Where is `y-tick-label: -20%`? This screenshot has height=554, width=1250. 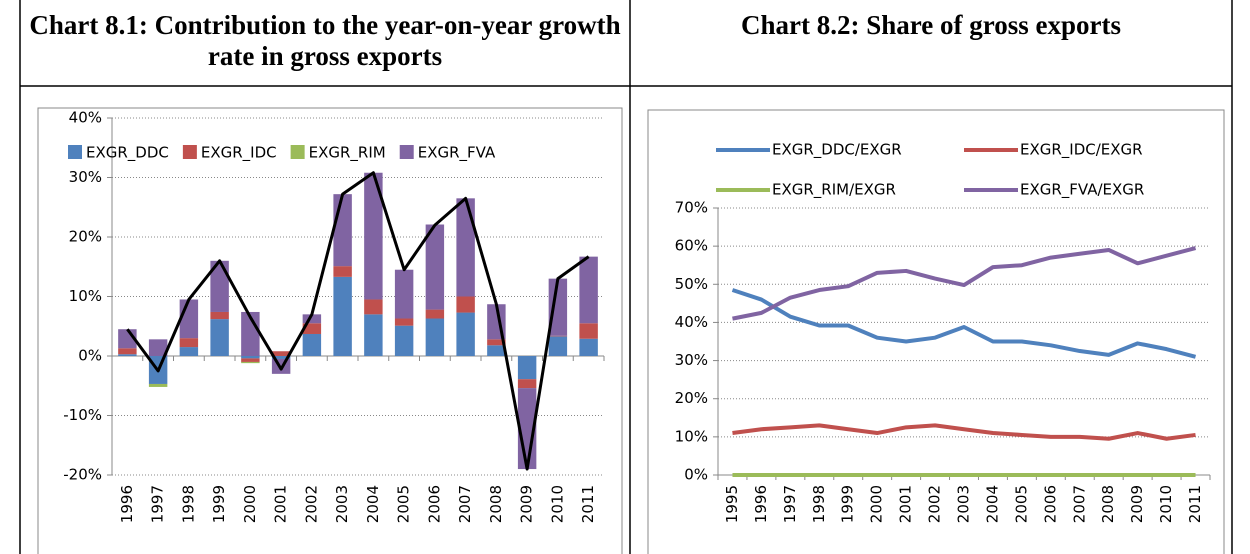 y-tick-label: -20% is located at coordinates (82, 475).